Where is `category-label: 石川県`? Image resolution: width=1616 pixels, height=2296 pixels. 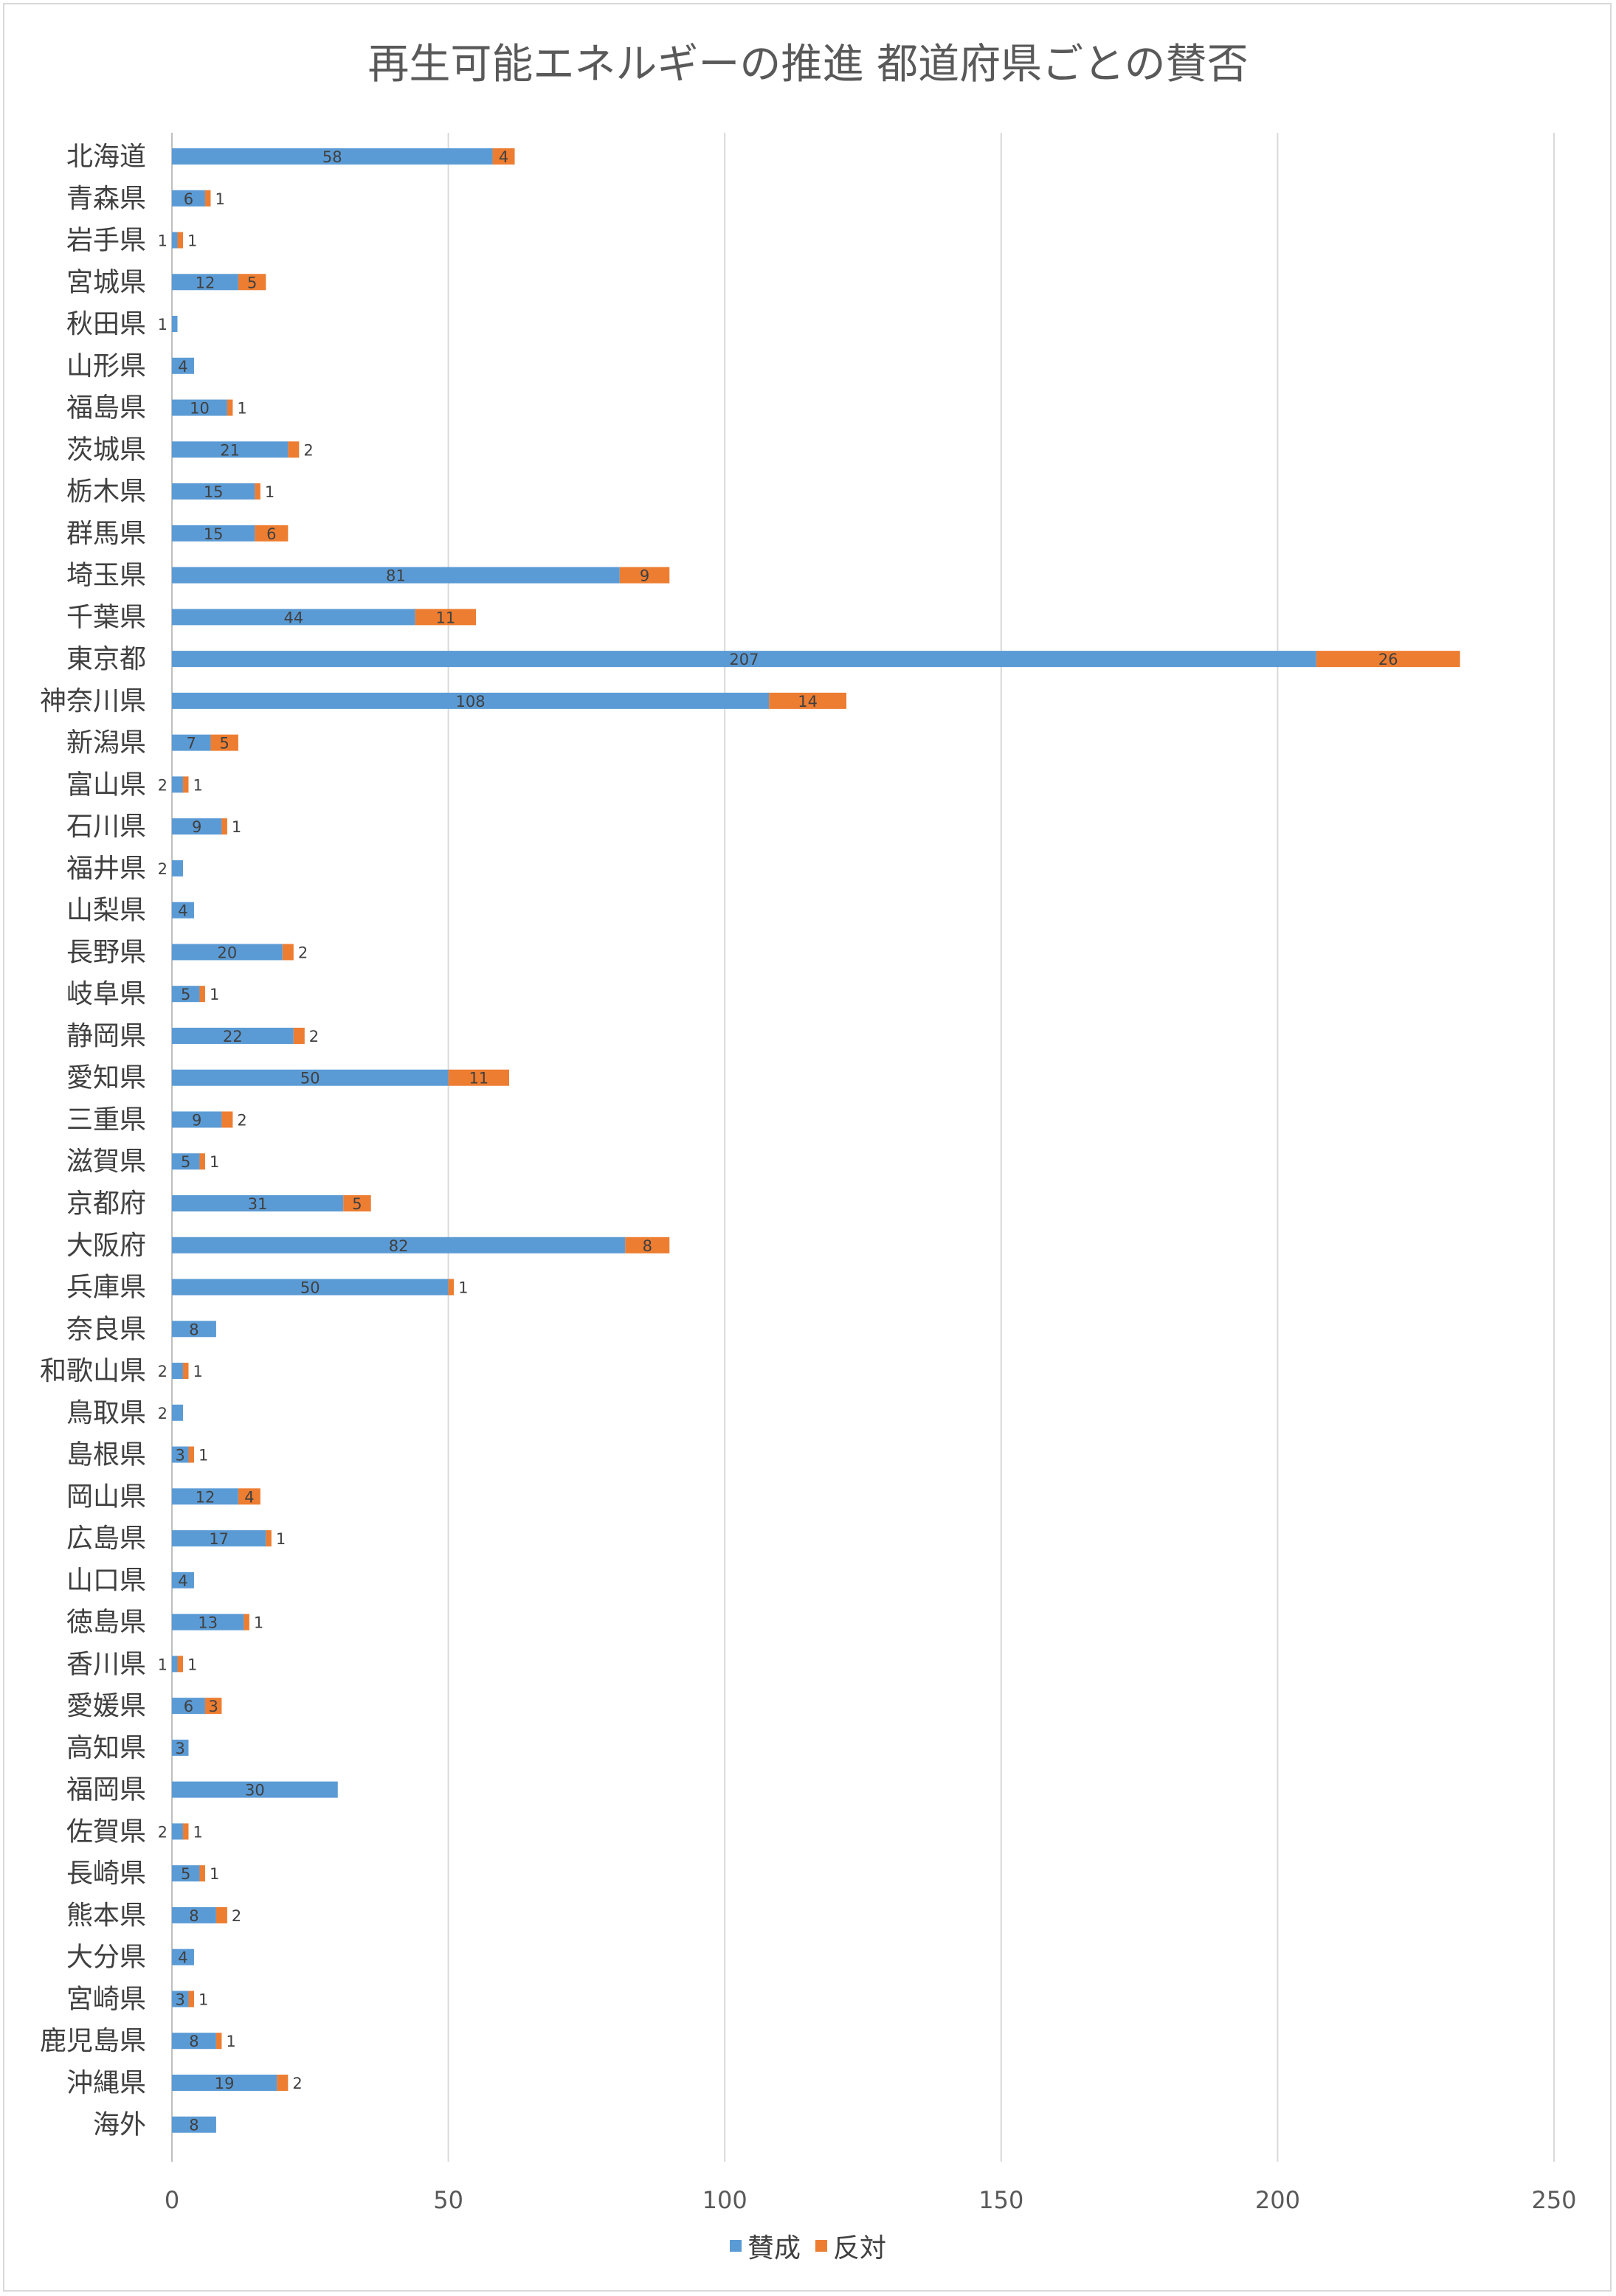
category-label: 石川県 is located at coordinates (106, 827).